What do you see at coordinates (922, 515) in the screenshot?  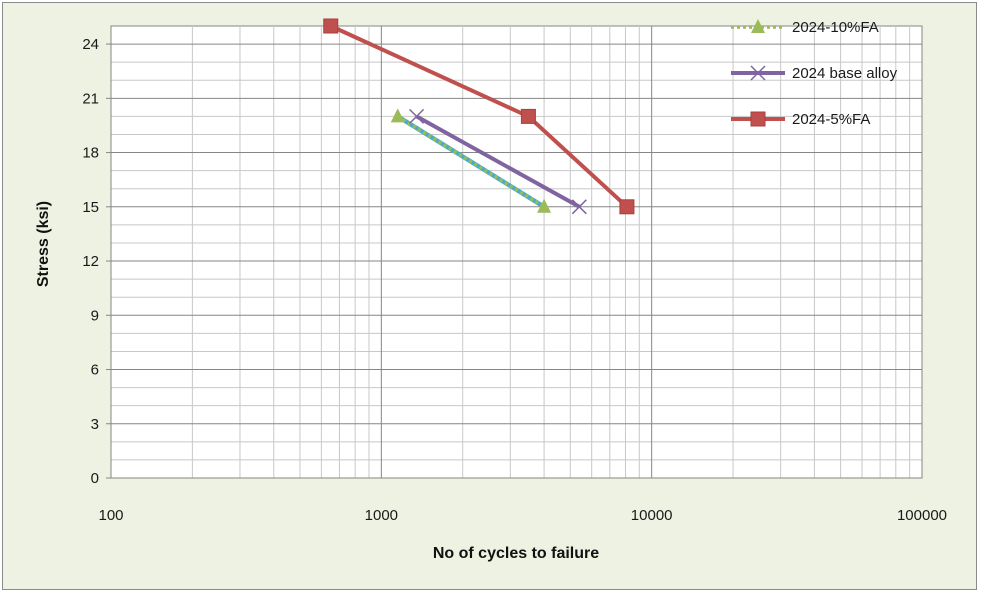 I see `x-tick-label: 100000` at bounding box center [922, 515].